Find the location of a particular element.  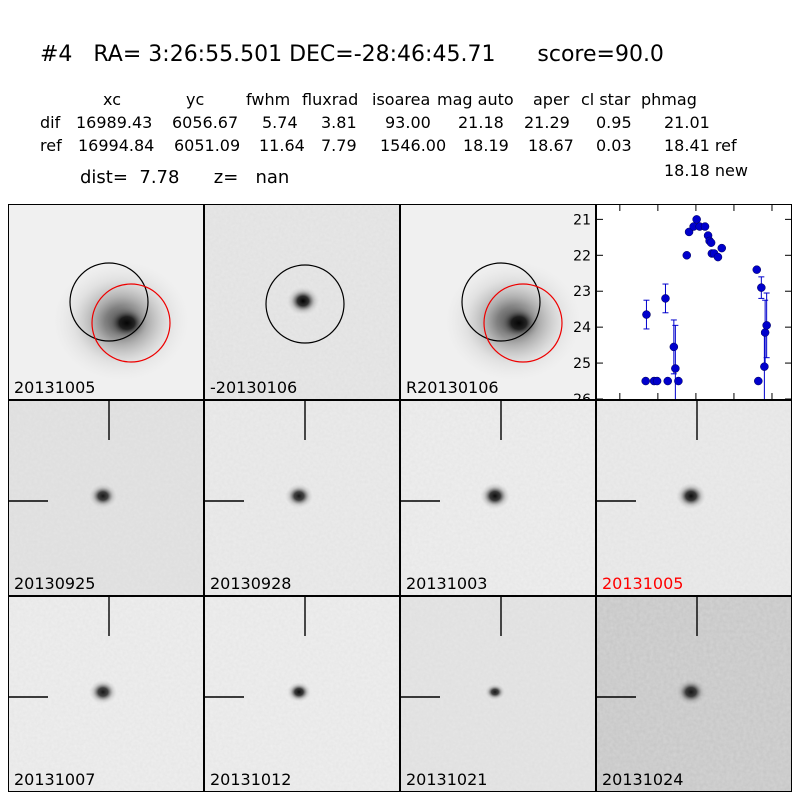

difference-image-panel: -20130106 is located at coordinates (302, 302).